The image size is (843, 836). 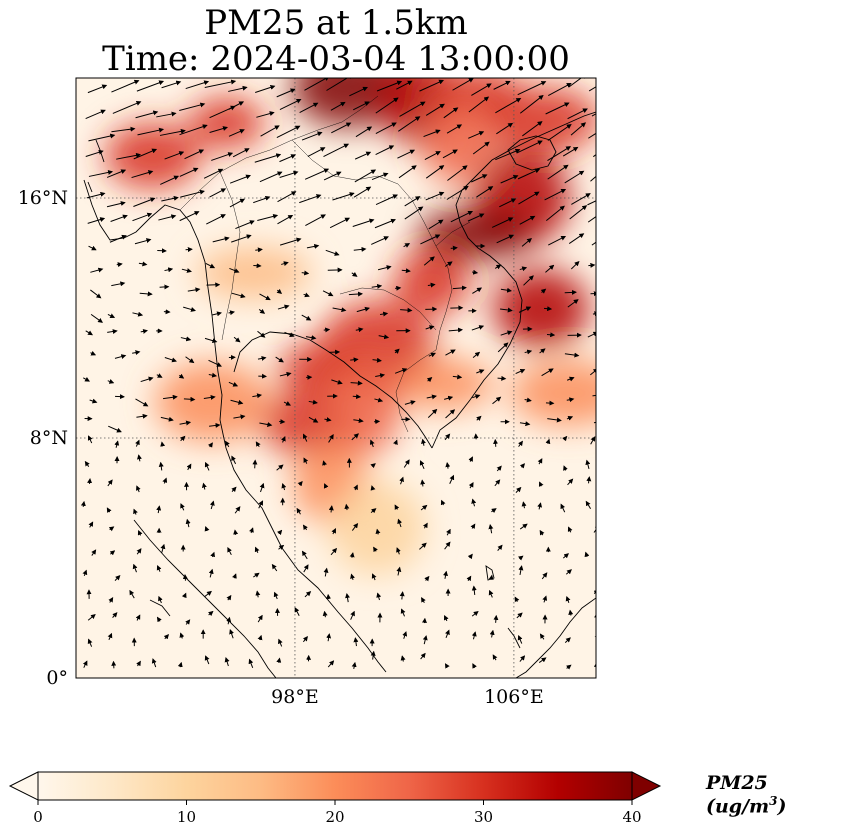 What do you see at coordinates (335, 798) in the screenshot?
I see `colorbar: 0 10 20 30 40` at bounding box center [335, 798].